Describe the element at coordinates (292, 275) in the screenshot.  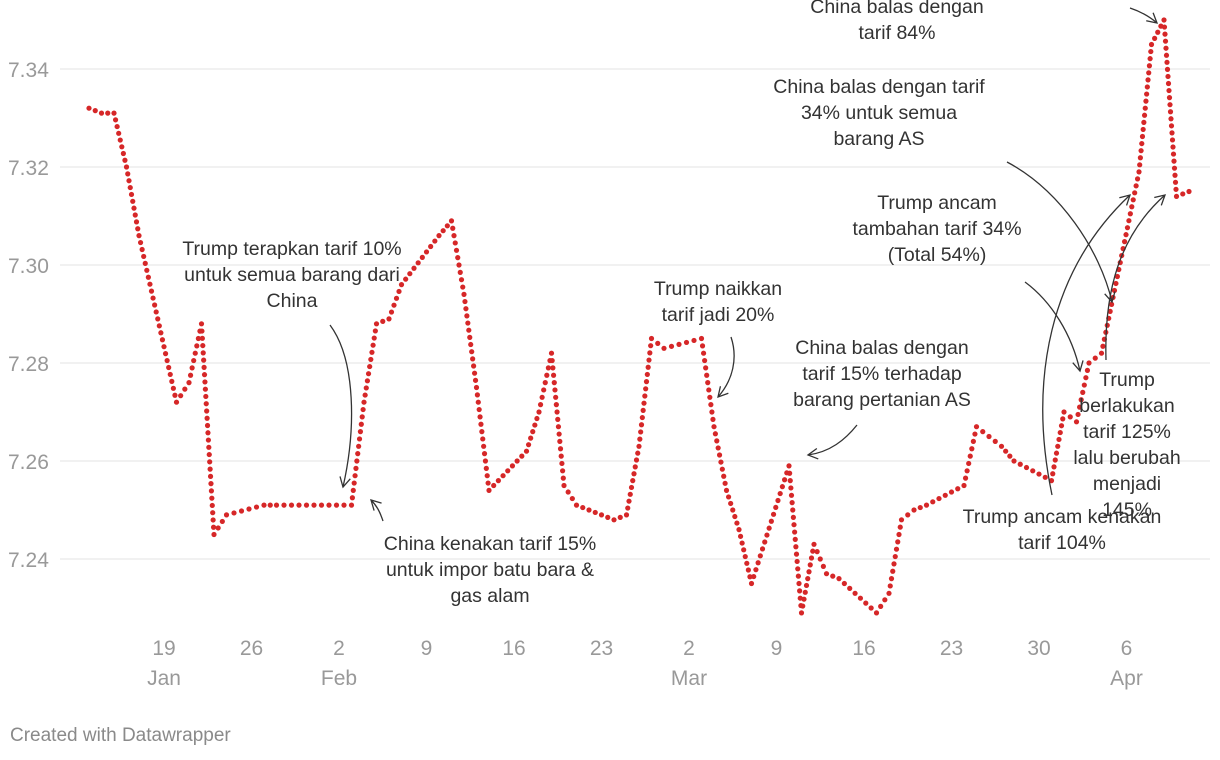
I see `annotation-a1-line: untuk semua barang dari` at that location.